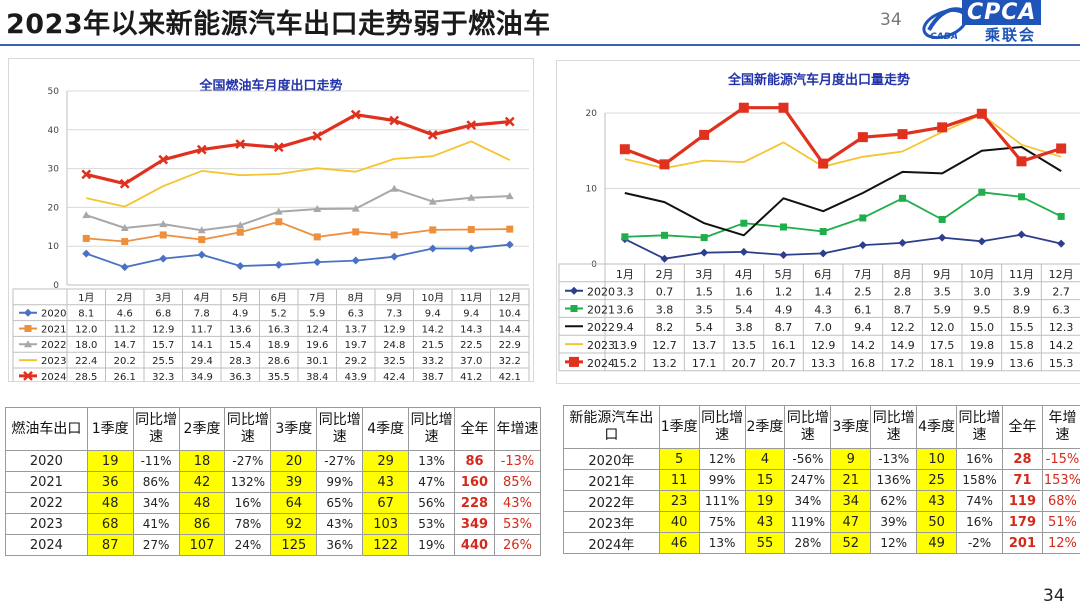 The width and height of the screenshot is (1080, 608). I want to click on table-value: 16.3, so click(279, 329).